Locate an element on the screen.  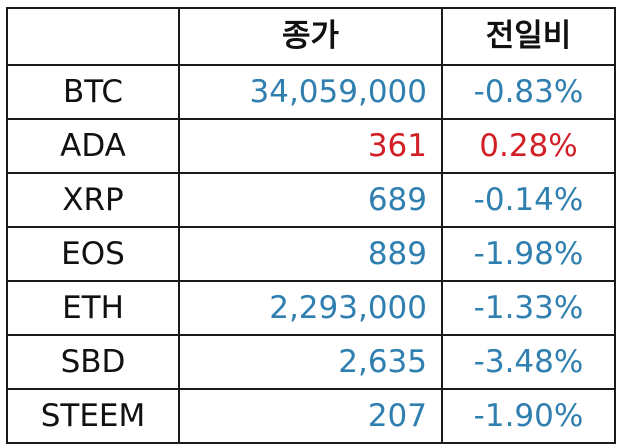
daily-change: -1.33% is located at coordinates (528, 308).